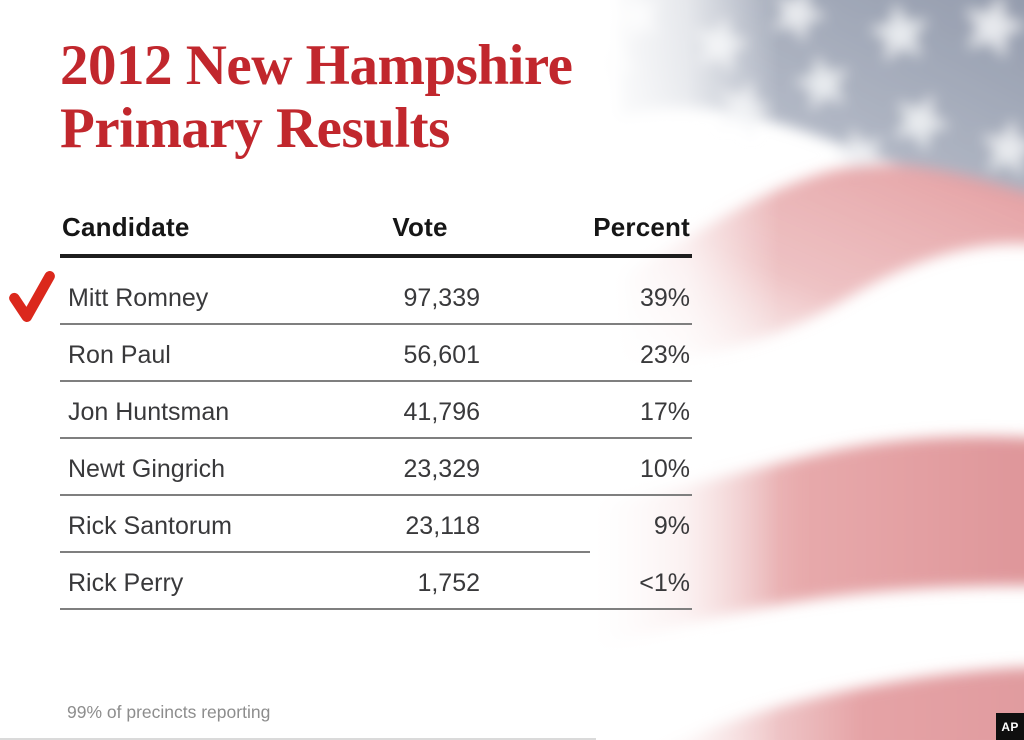  Describe the element at coordinates (441, 469) in the screenshot. I see `vote-cell: 23,329` at that location.